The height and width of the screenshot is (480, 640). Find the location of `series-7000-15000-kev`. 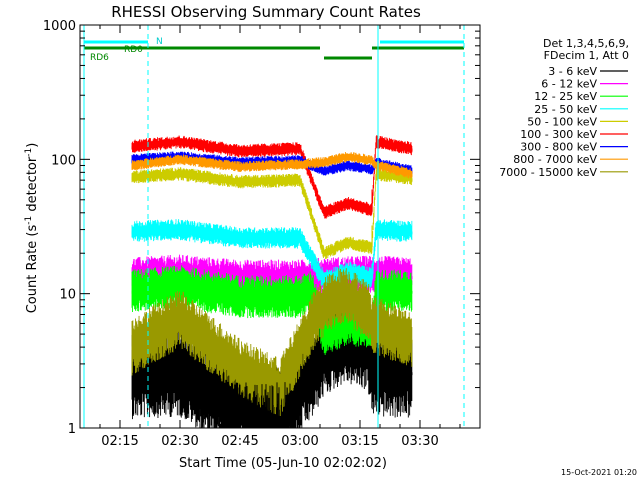

series-7000-15000-kev is located at coordinates (272, 342).